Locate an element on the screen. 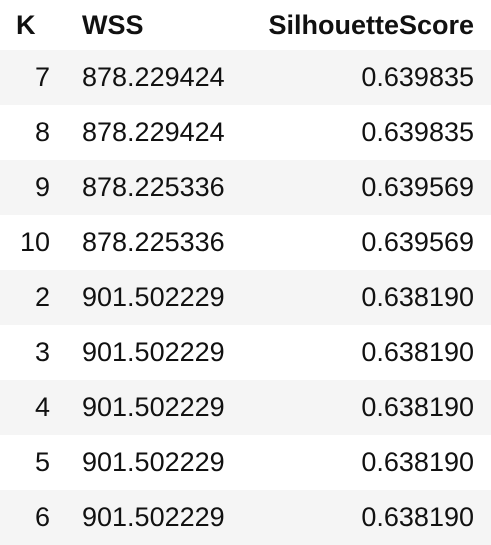 The image size is (491, 545). table-row: 3 901.502229 0.638190 is located at coordinates (245, 352).